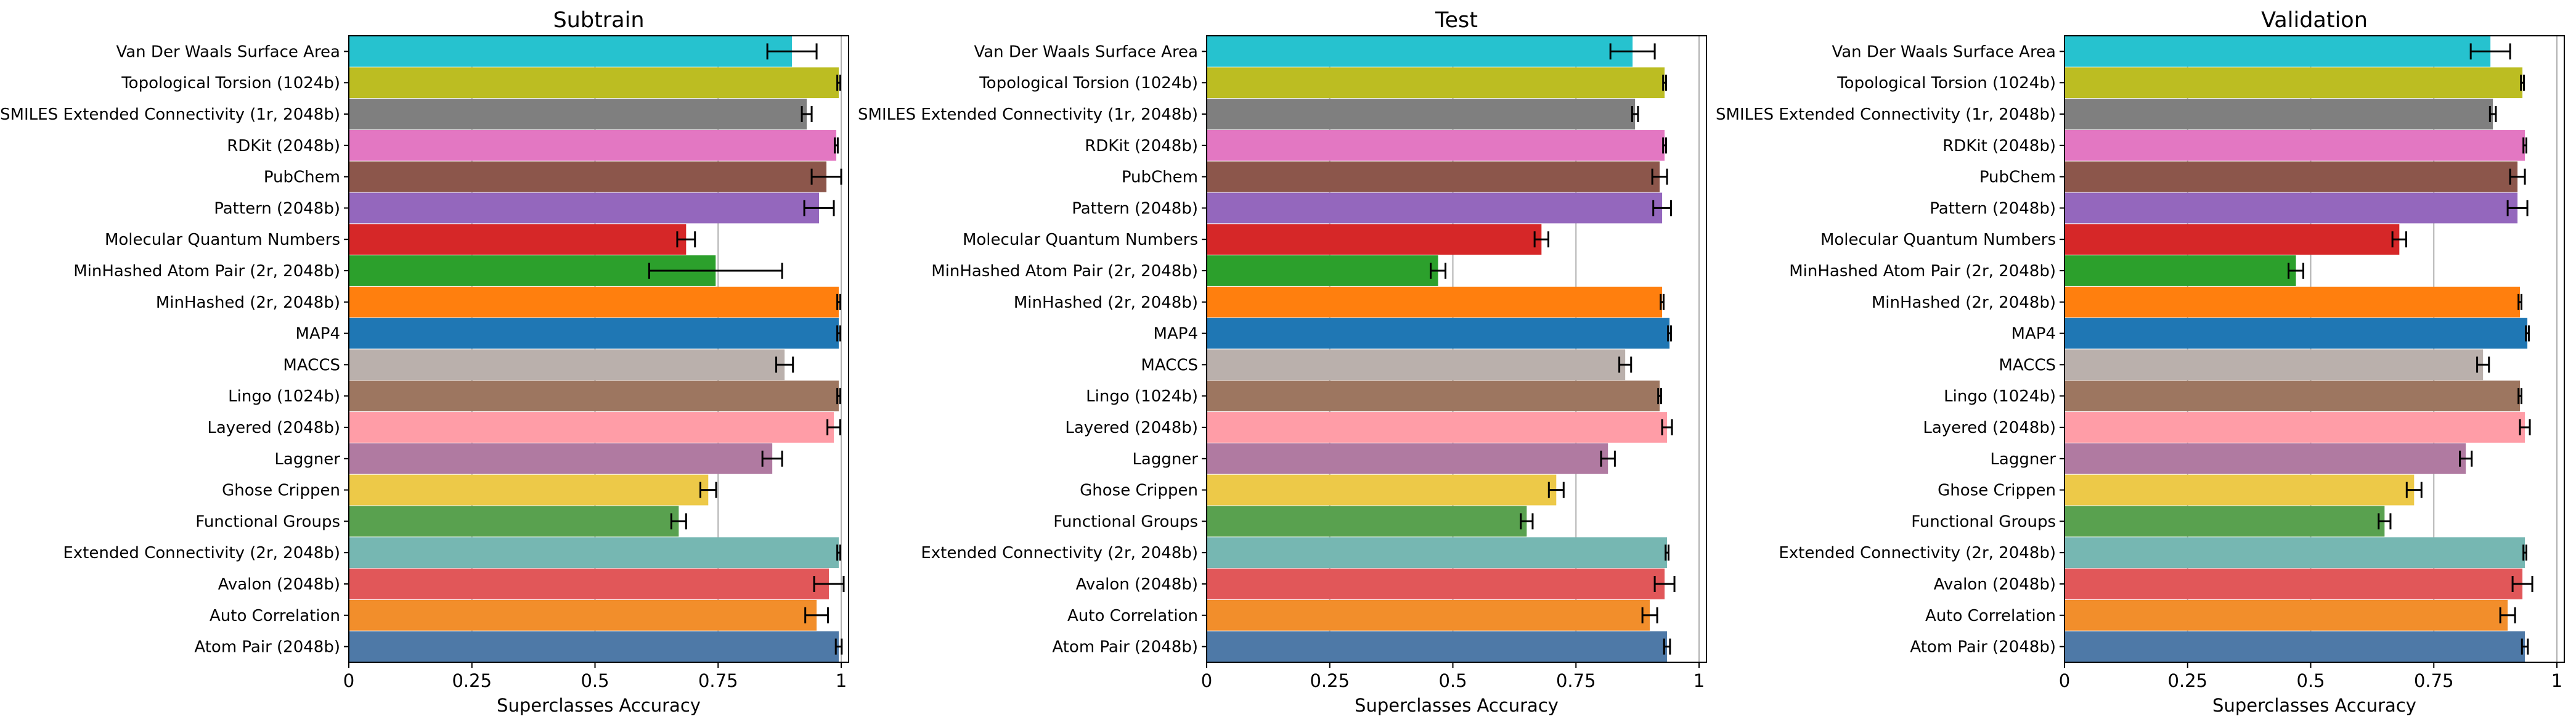  Describe the element at coordinates (2180, 270) in the screenshot. I see `bar-minhashed-atom-pair-2r-2048b-` at that location.